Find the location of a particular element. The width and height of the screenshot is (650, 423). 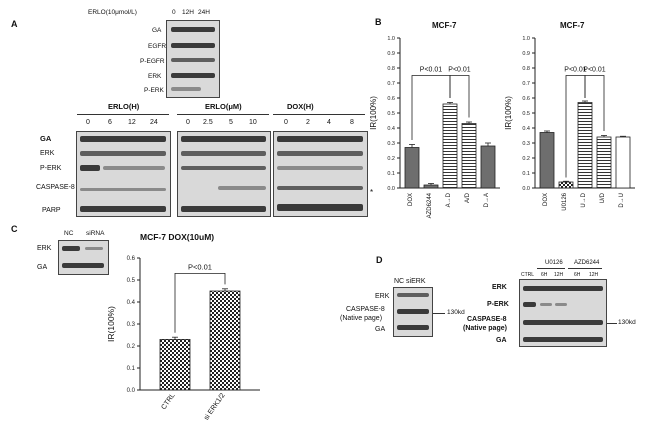

row-label-caspase-8: CASPASE-8 is located at coordinates (55, 187).